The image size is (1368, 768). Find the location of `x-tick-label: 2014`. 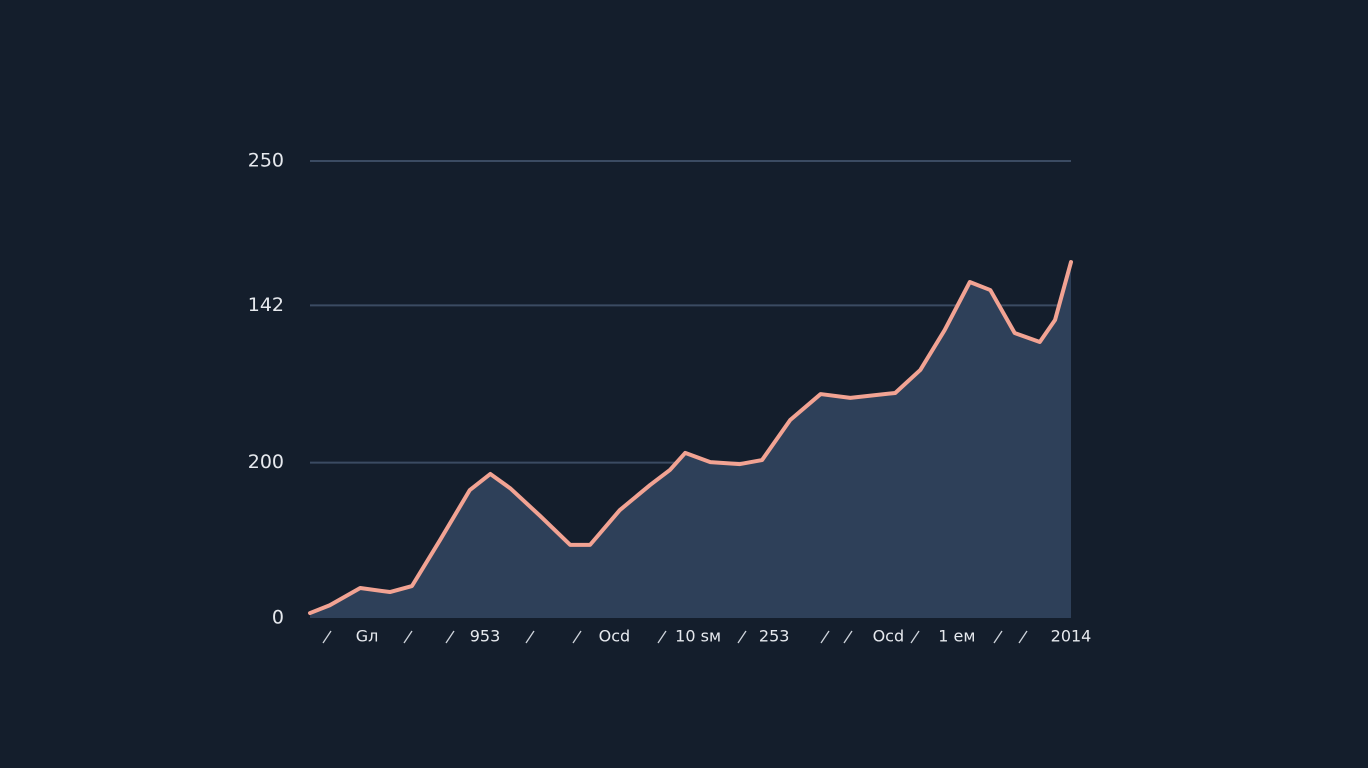

x-tick-label: 2014 is located at coordinates (1071, 636).